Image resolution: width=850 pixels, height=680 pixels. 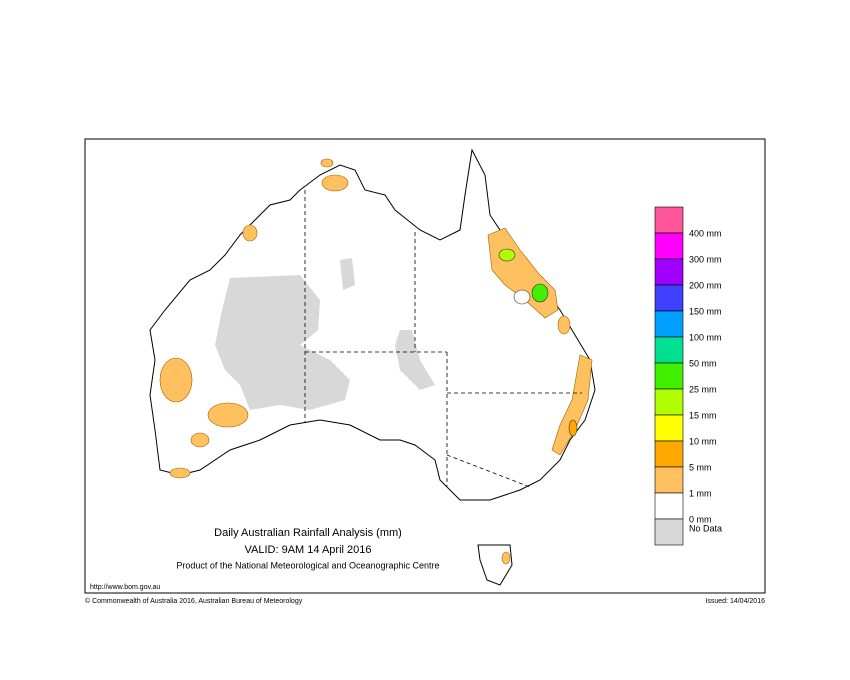 I want to click on legend-label: 300 mm, so click(x=705, y=259).